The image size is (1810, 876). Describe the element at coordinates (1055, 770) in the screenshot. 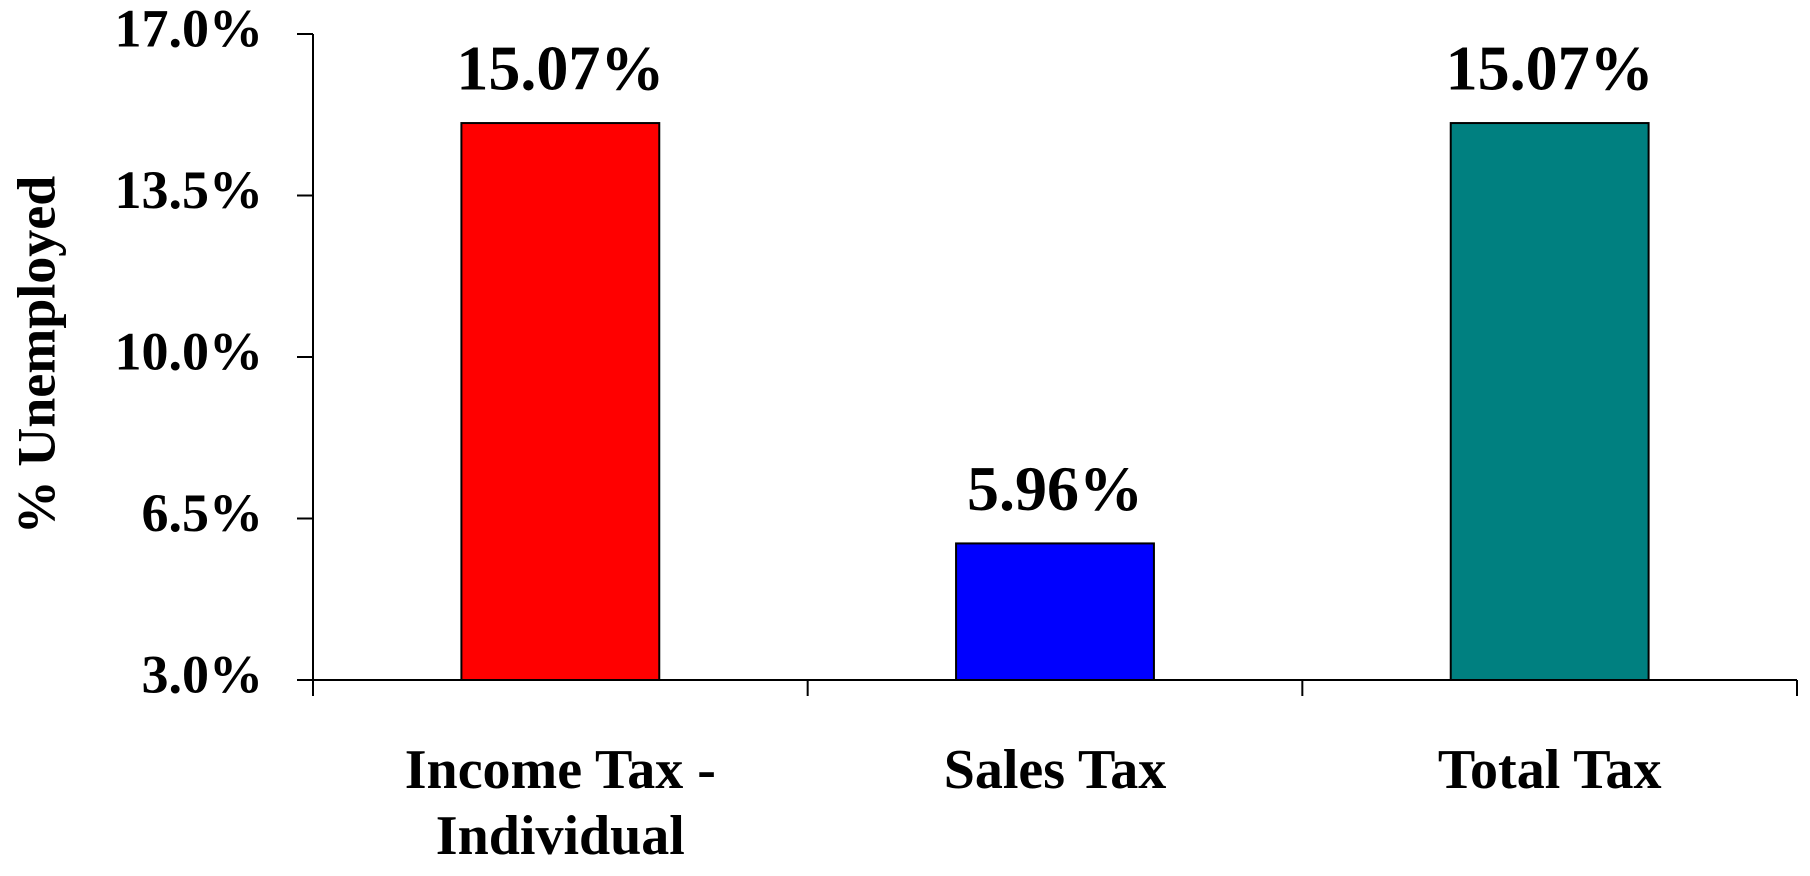

I see `x-tick-label: Sales Tax` at that location.